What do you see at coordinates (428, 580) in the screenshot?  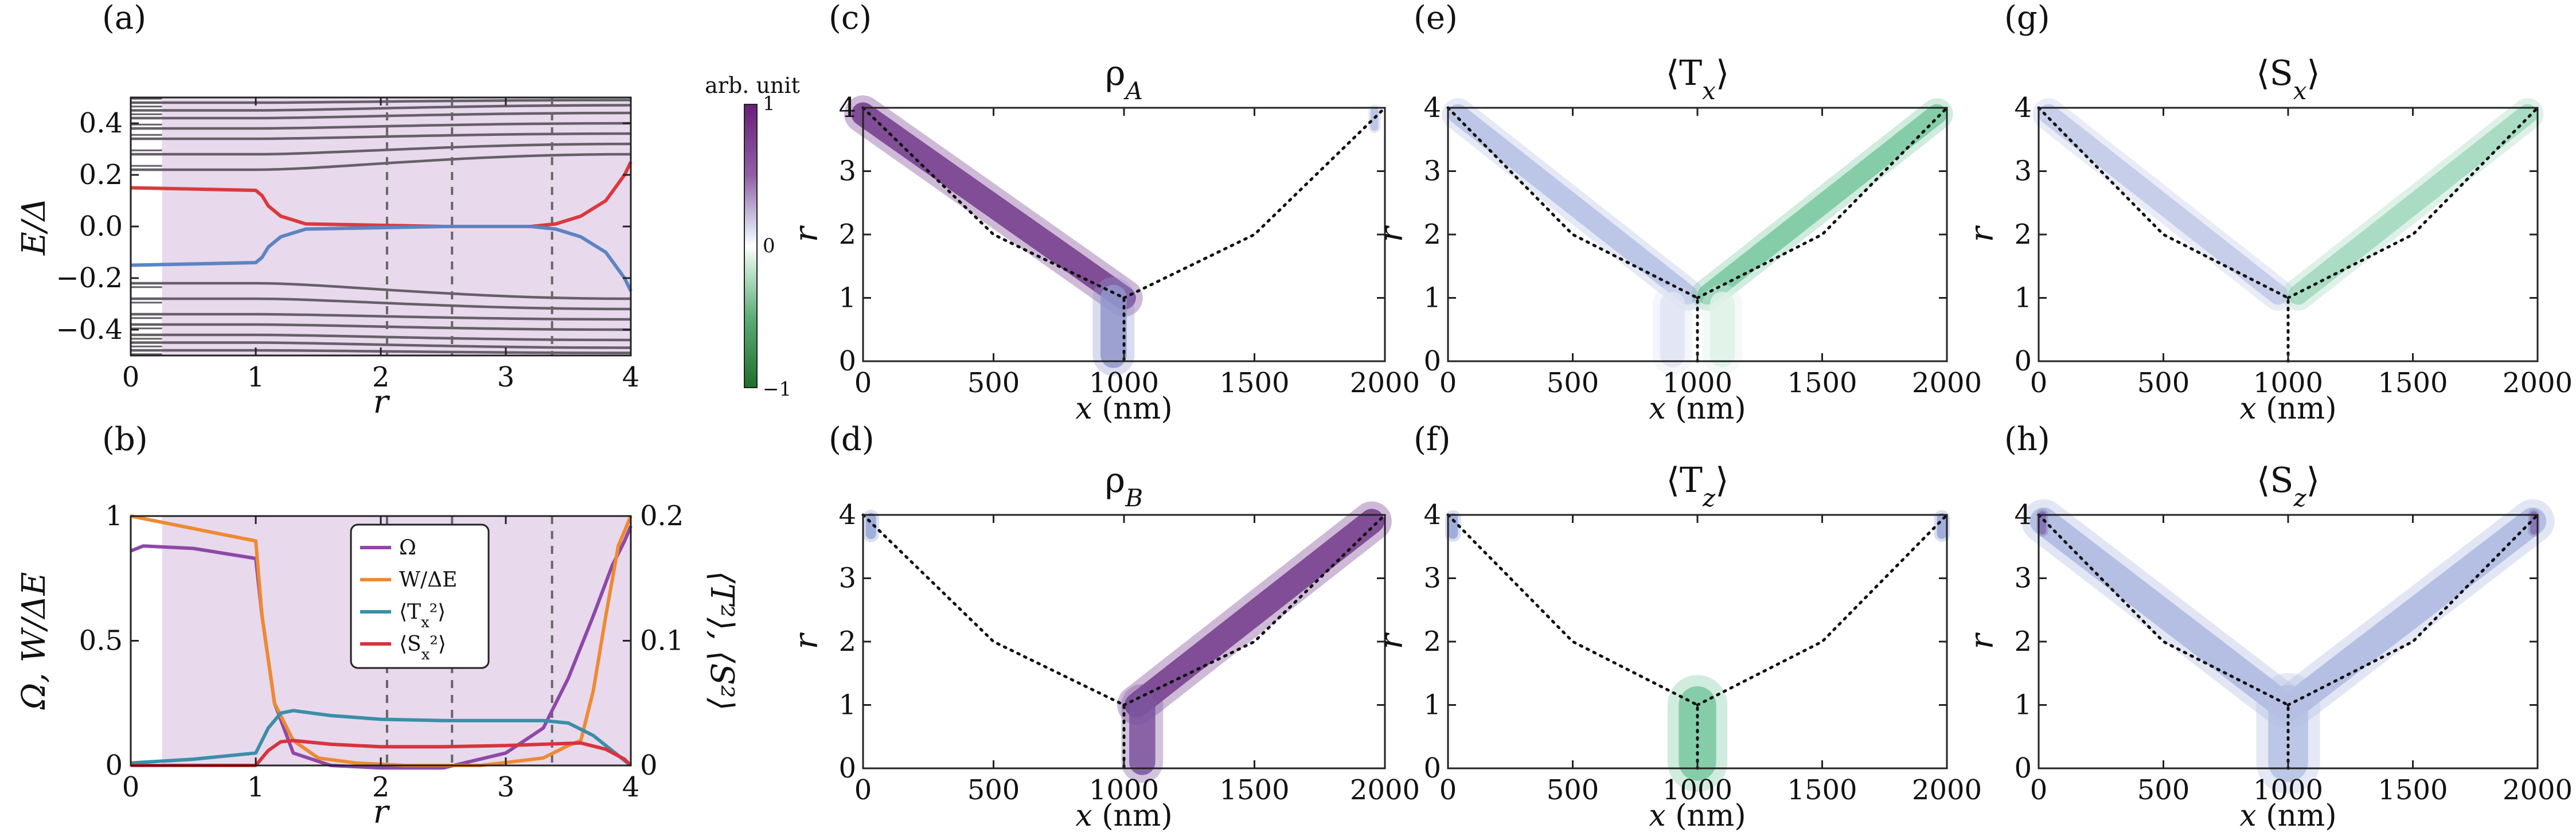 I see `legend-label: W/ΔE` at bounding box center [428, 580].